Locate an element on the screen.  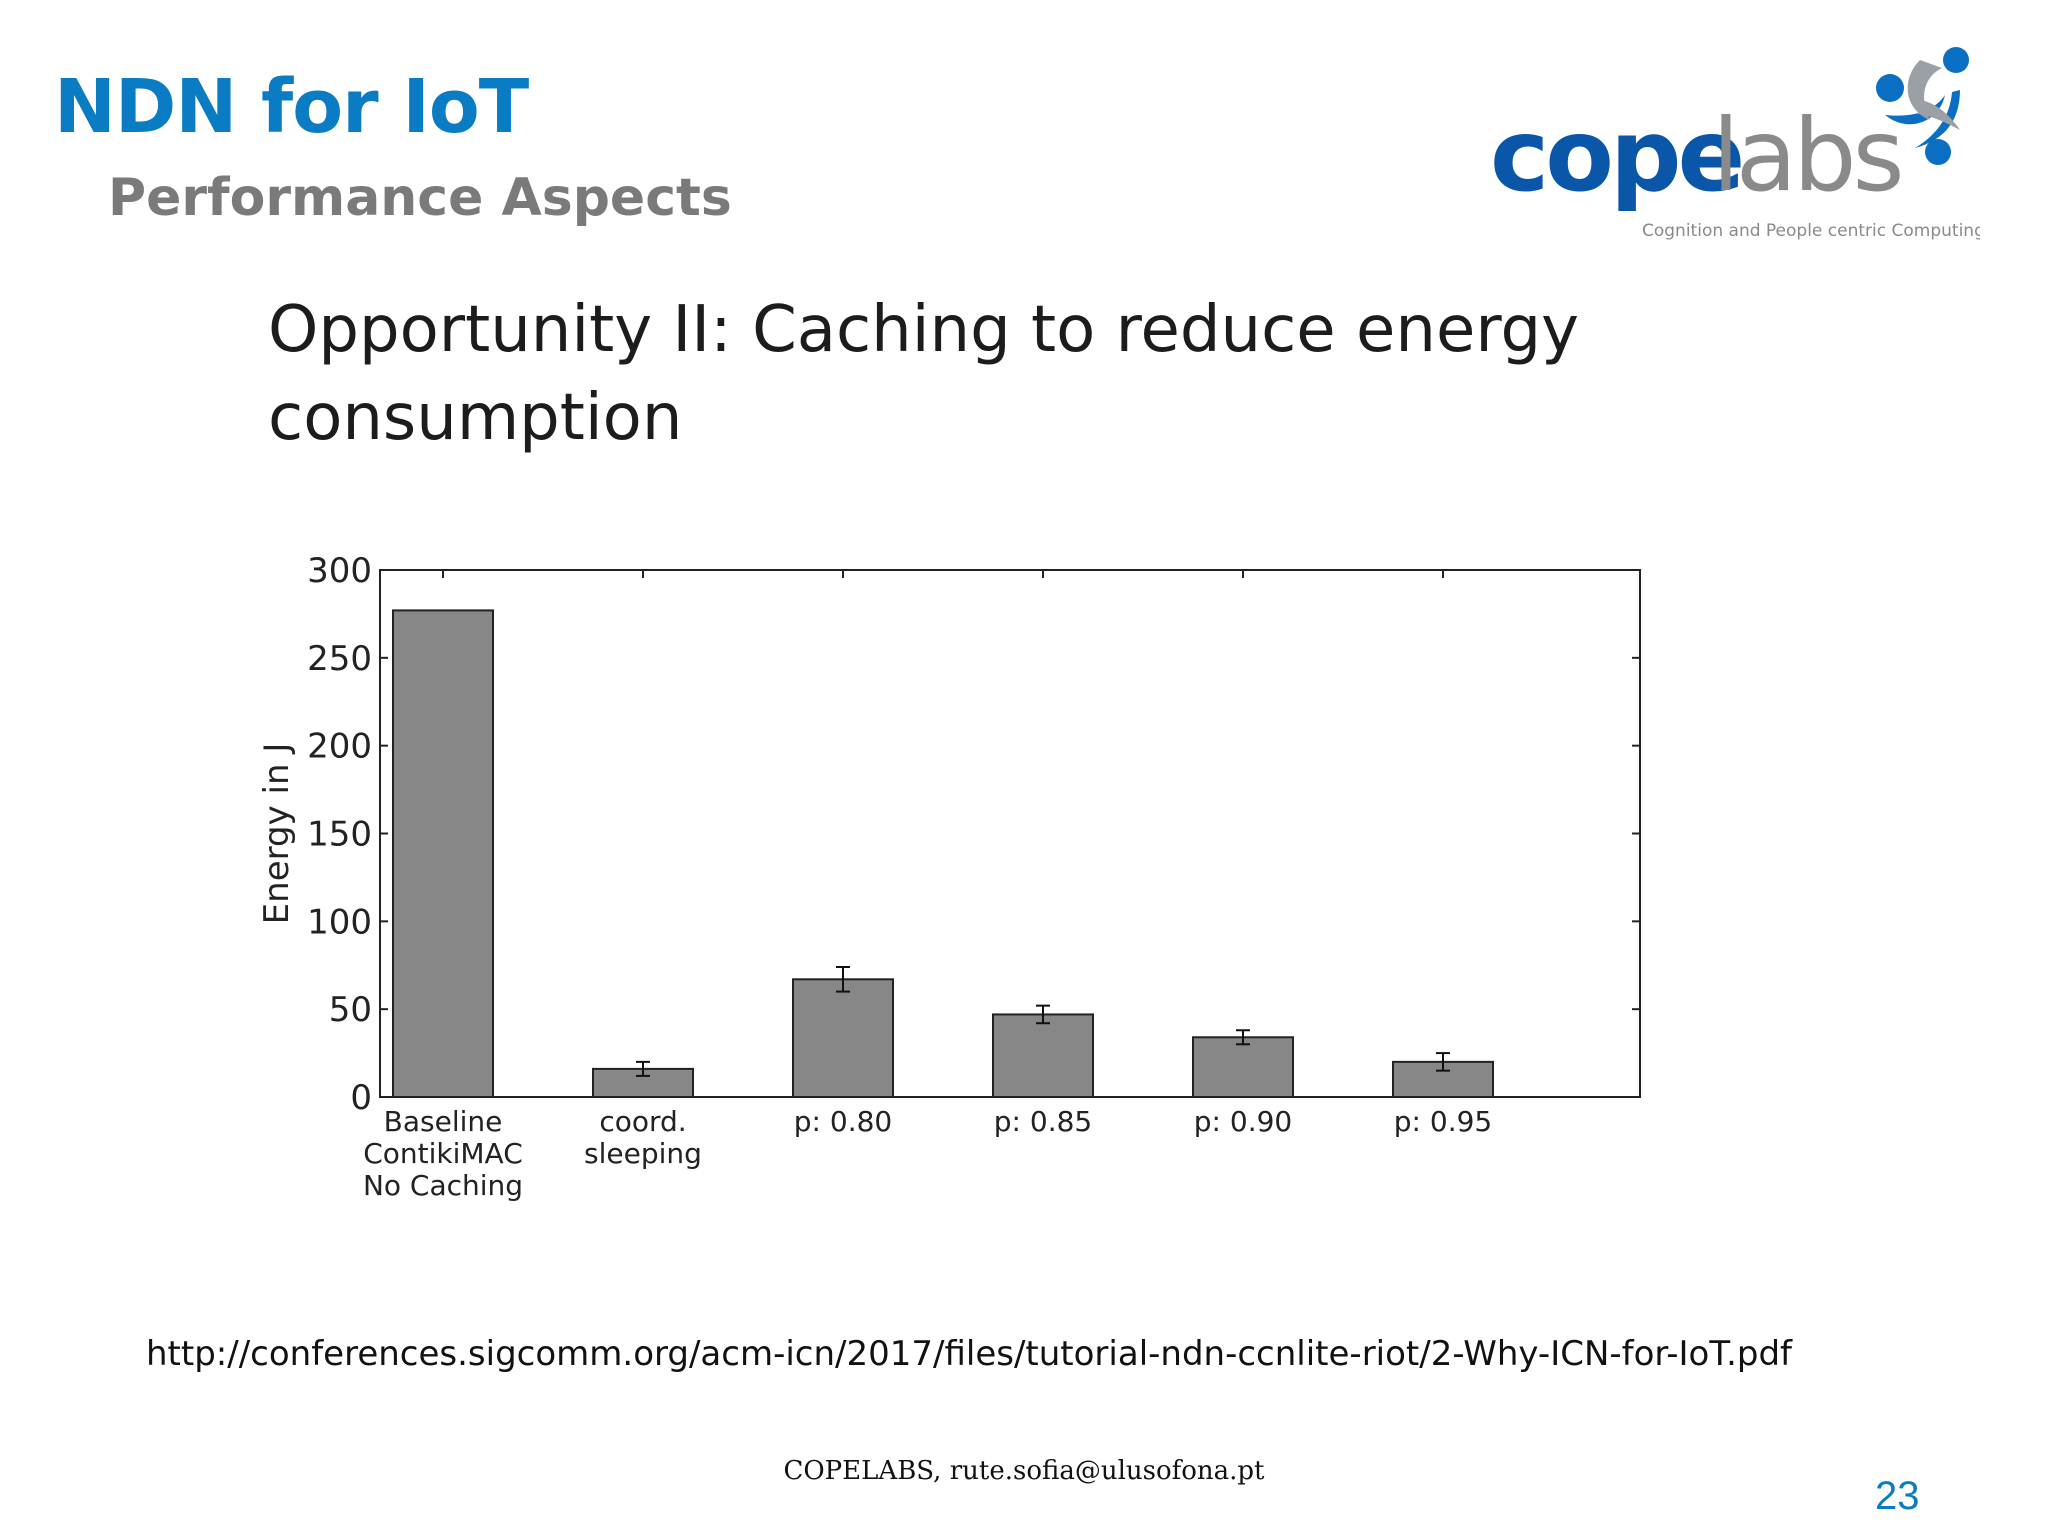
x-tick-label: p: 0.85 is located at coordinates (1043, 1121).